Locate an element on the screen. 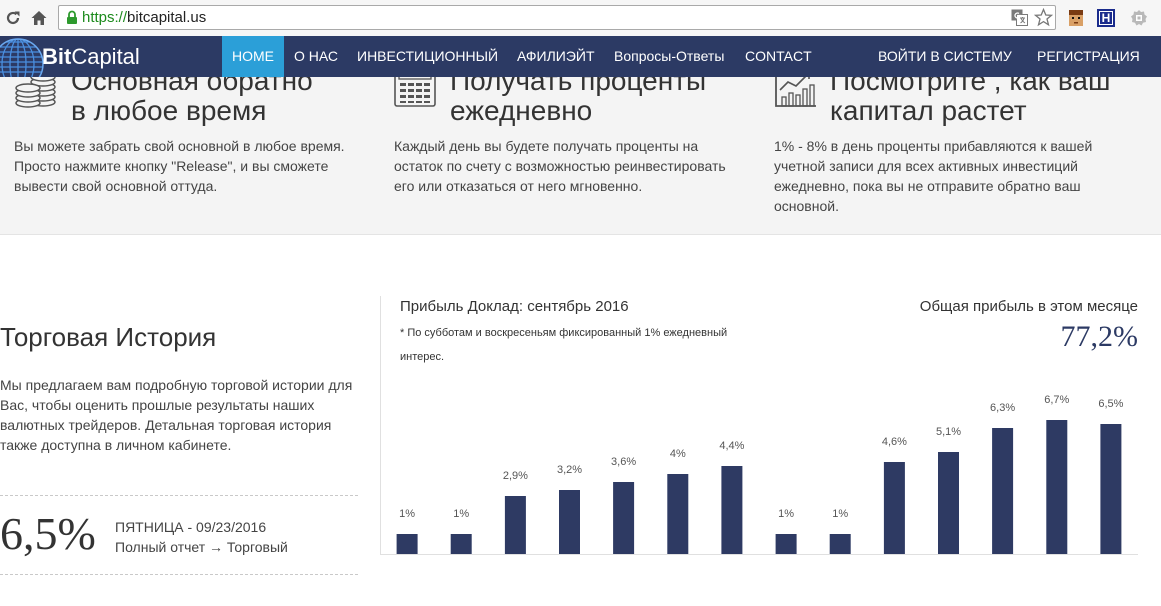 This screenshot has height=606, width=1161. trading-text-line: также доступна в личном кабинете. is located at coordinates (116, 445).